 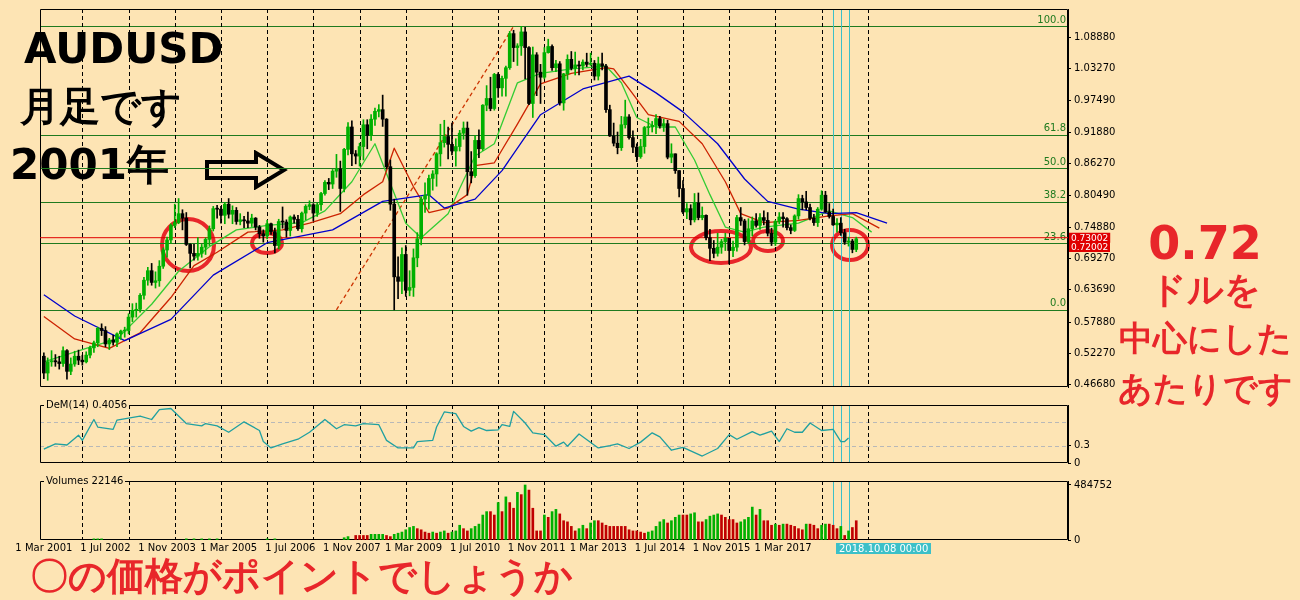 I want to click on y-tick-label: 0.63690, so click(x=1095, y=289).